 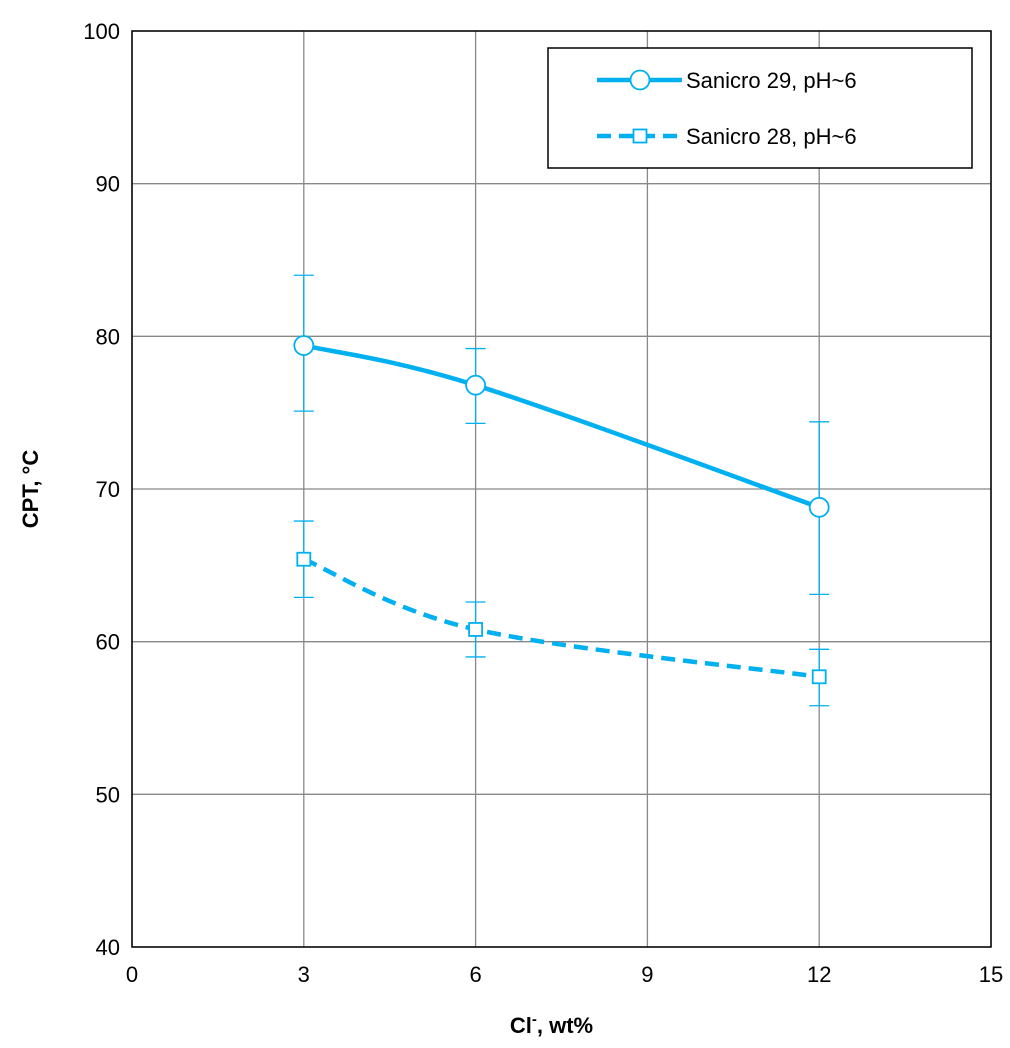 I want to click on x-axis-title-superscript: -, so click(x=534, y=1019).